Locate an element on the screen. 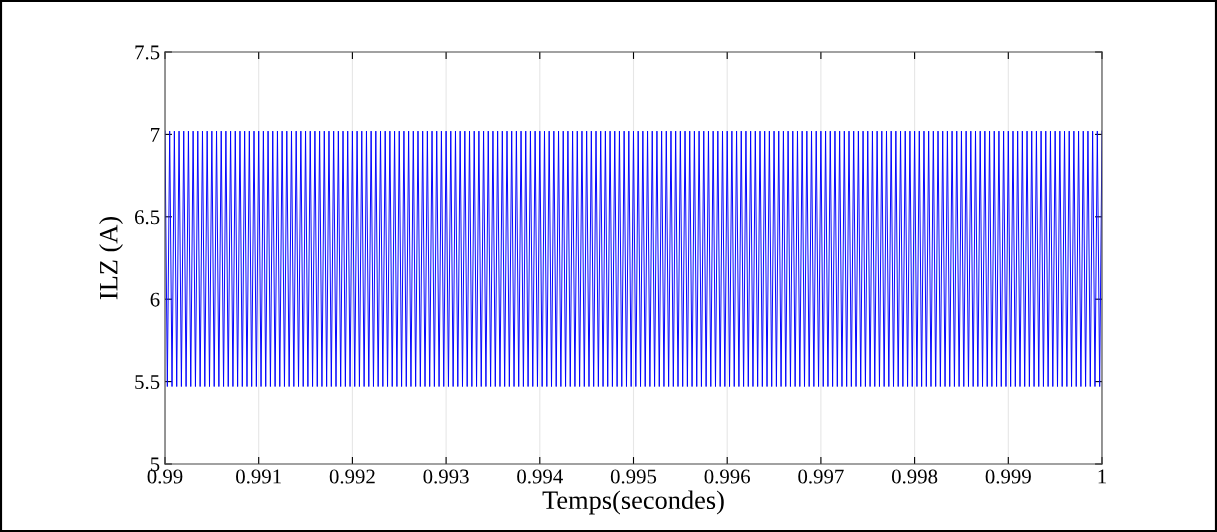 The height and width of the screenshot is (532, 1217). x-tick-label: 1 is located at coordinates (1102, 476).